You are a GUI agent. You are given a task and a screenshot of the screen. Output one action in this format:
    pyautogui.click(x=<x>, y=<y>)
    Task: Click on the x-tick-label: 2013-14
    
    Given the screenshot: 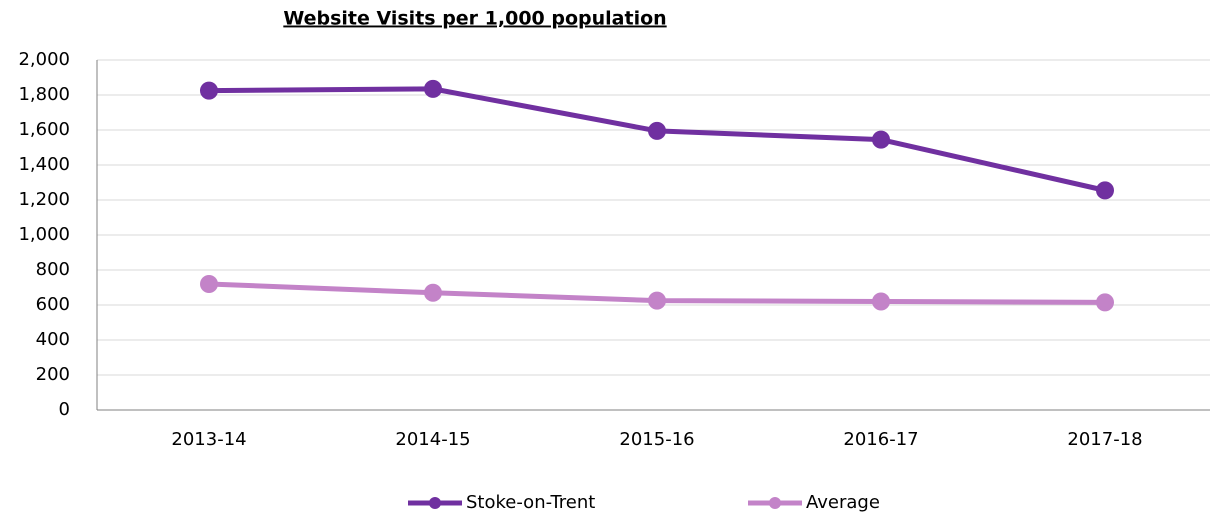 What is the action you would take?
    pyautogui.click(x=208, y=439)
    